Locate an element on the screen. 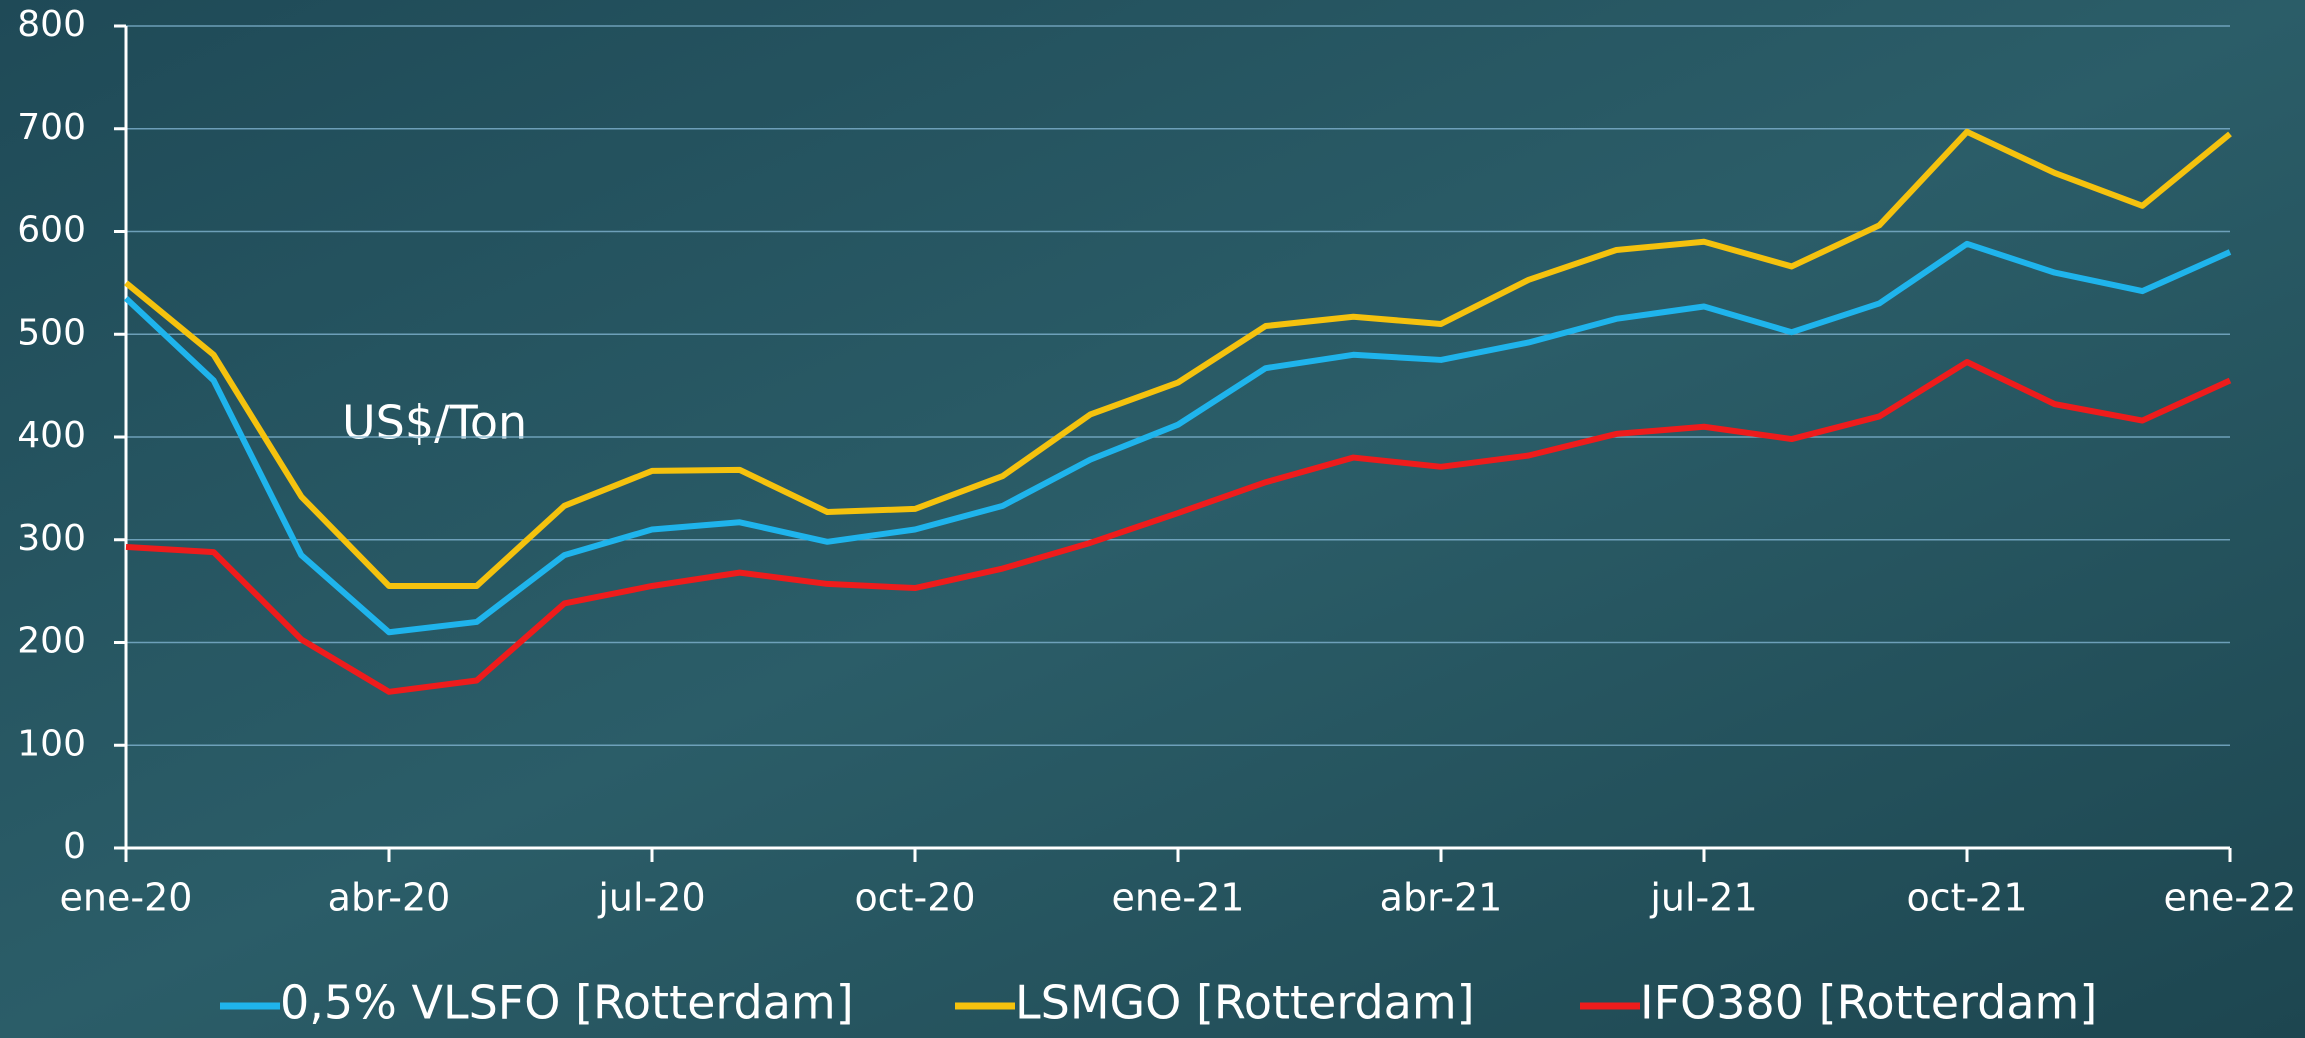 The height and width of the screenshot is (1038, 2305). x-tick-label: abr-20 is located at coordinates (389, 898).